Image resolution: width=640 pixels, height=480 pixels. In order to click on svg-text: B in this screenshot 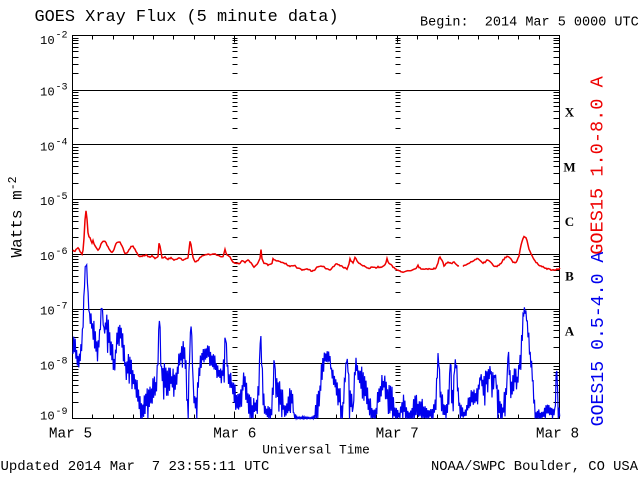, I will do `click(569, 276)`.